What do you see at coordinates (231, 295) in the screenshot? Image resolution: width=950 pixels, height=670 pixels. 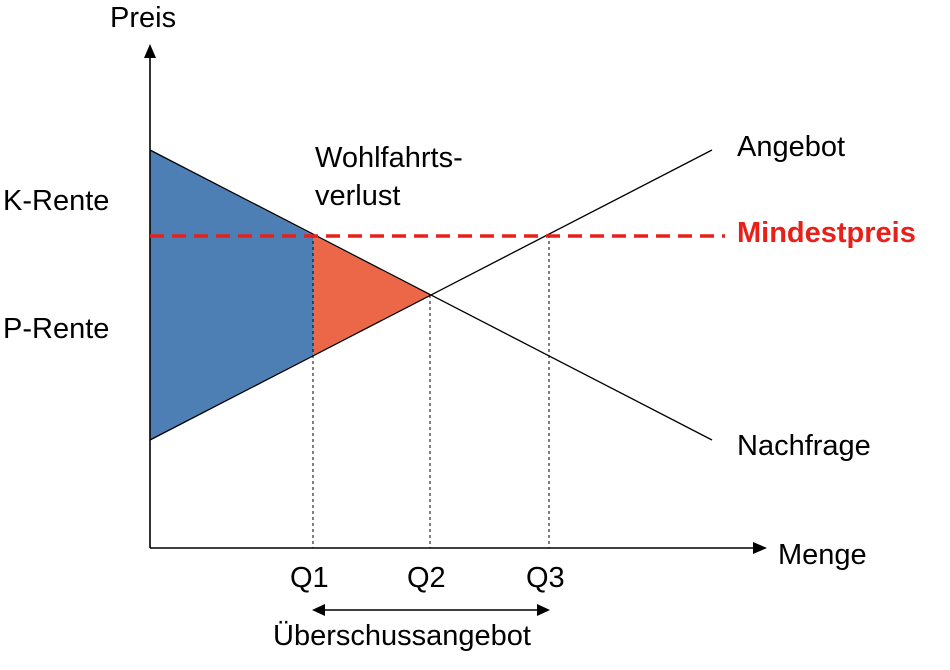 I see `surplus-area` at bounding box center [231, 295].